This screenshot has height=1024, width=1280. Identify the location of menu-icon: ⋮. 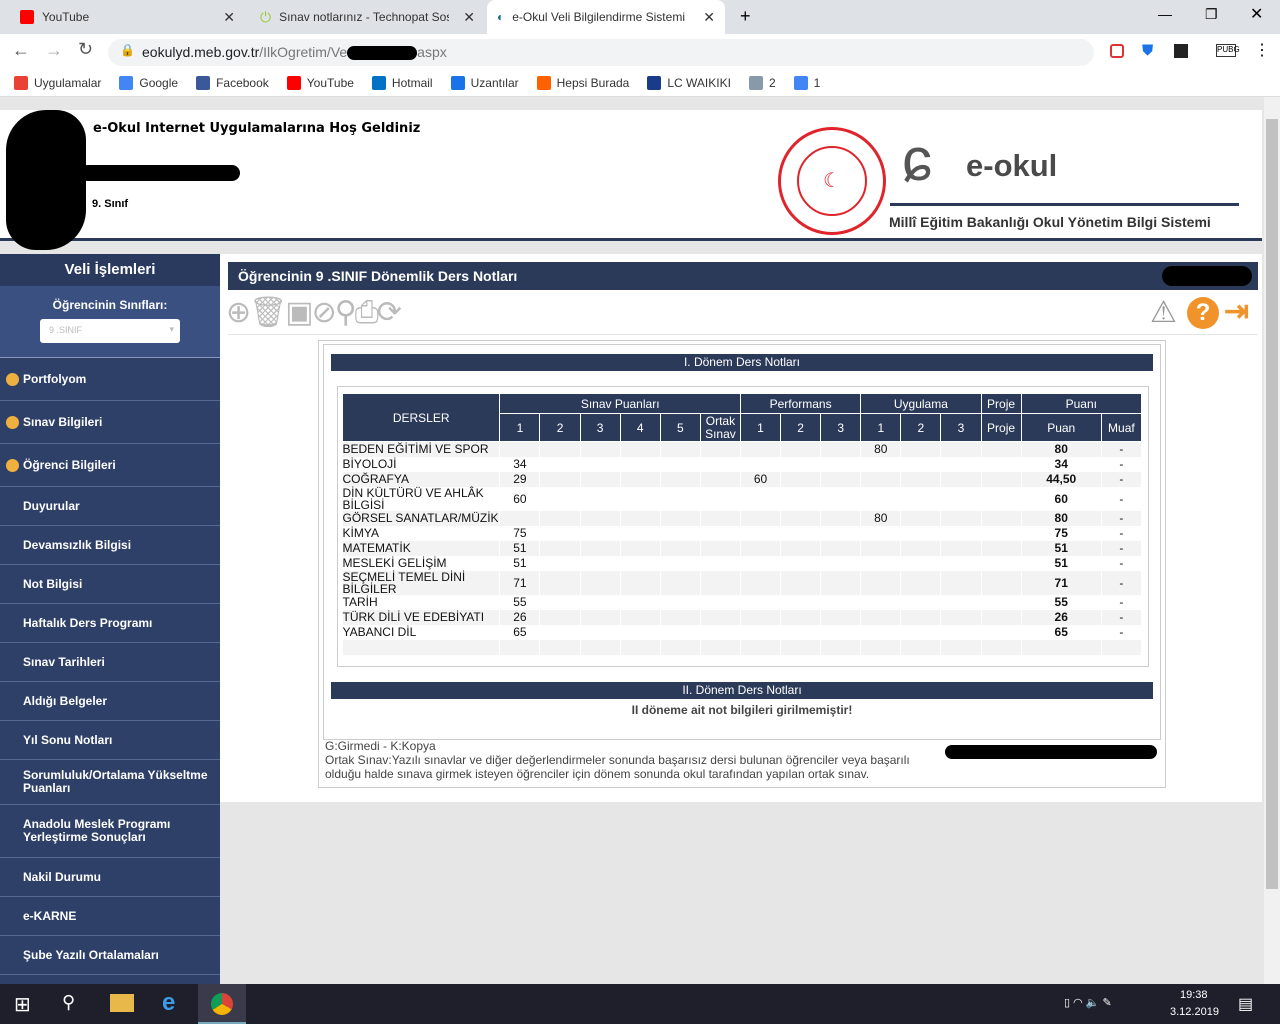
(1262, 50).